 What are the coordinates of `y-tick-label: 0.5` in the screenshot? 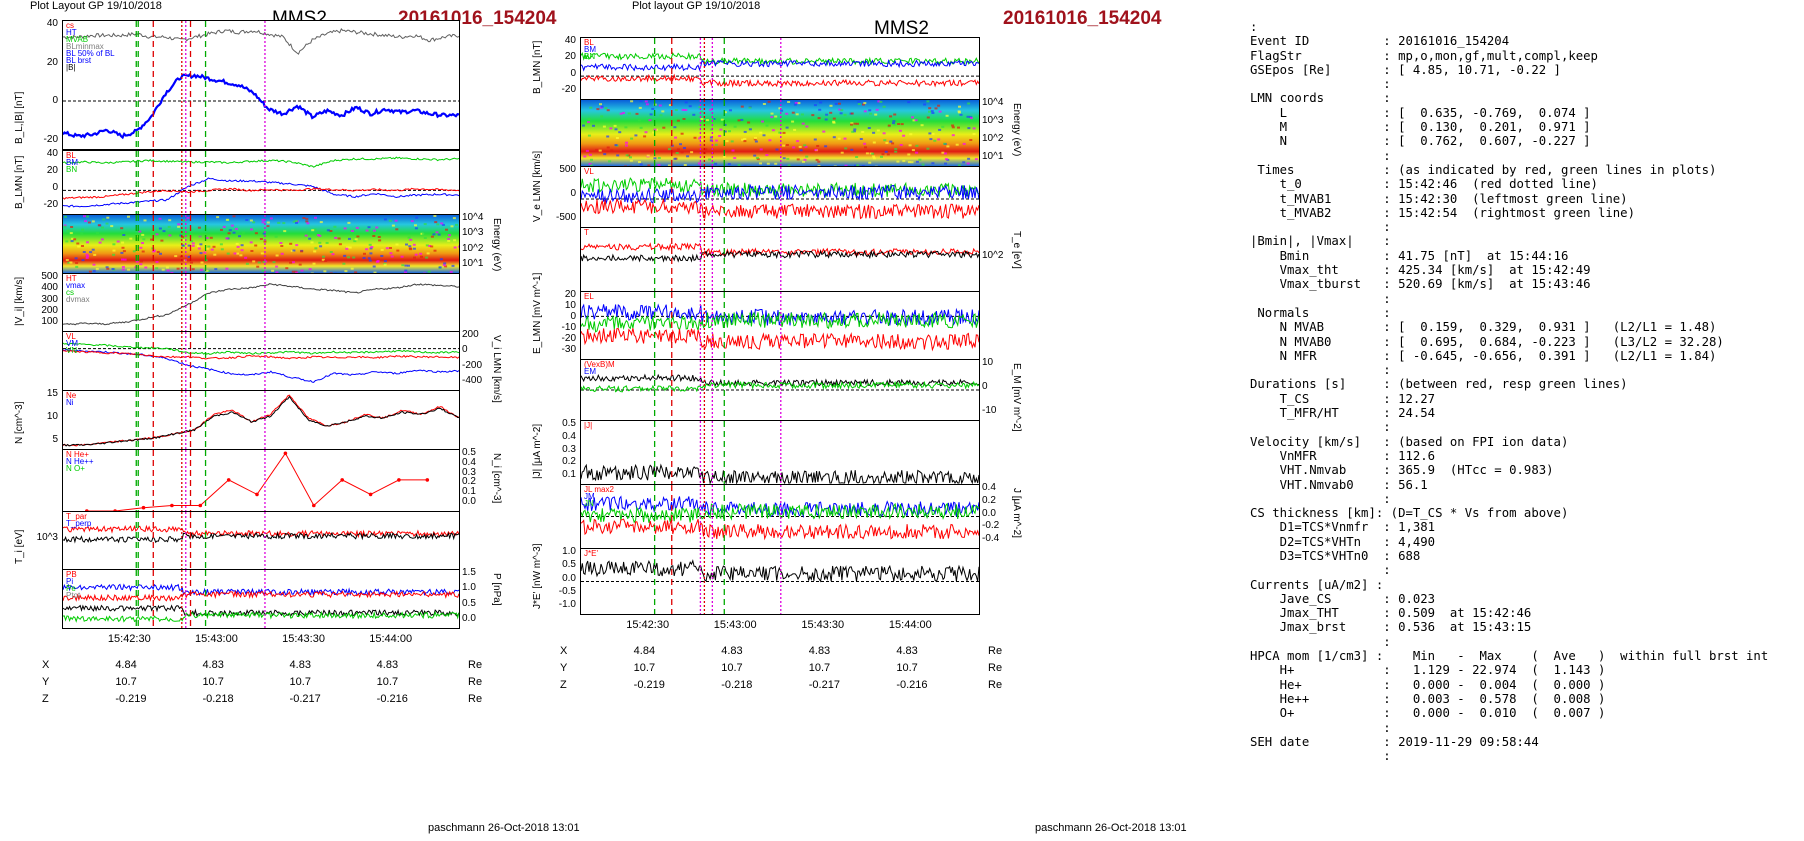 It's located at (469, 452).